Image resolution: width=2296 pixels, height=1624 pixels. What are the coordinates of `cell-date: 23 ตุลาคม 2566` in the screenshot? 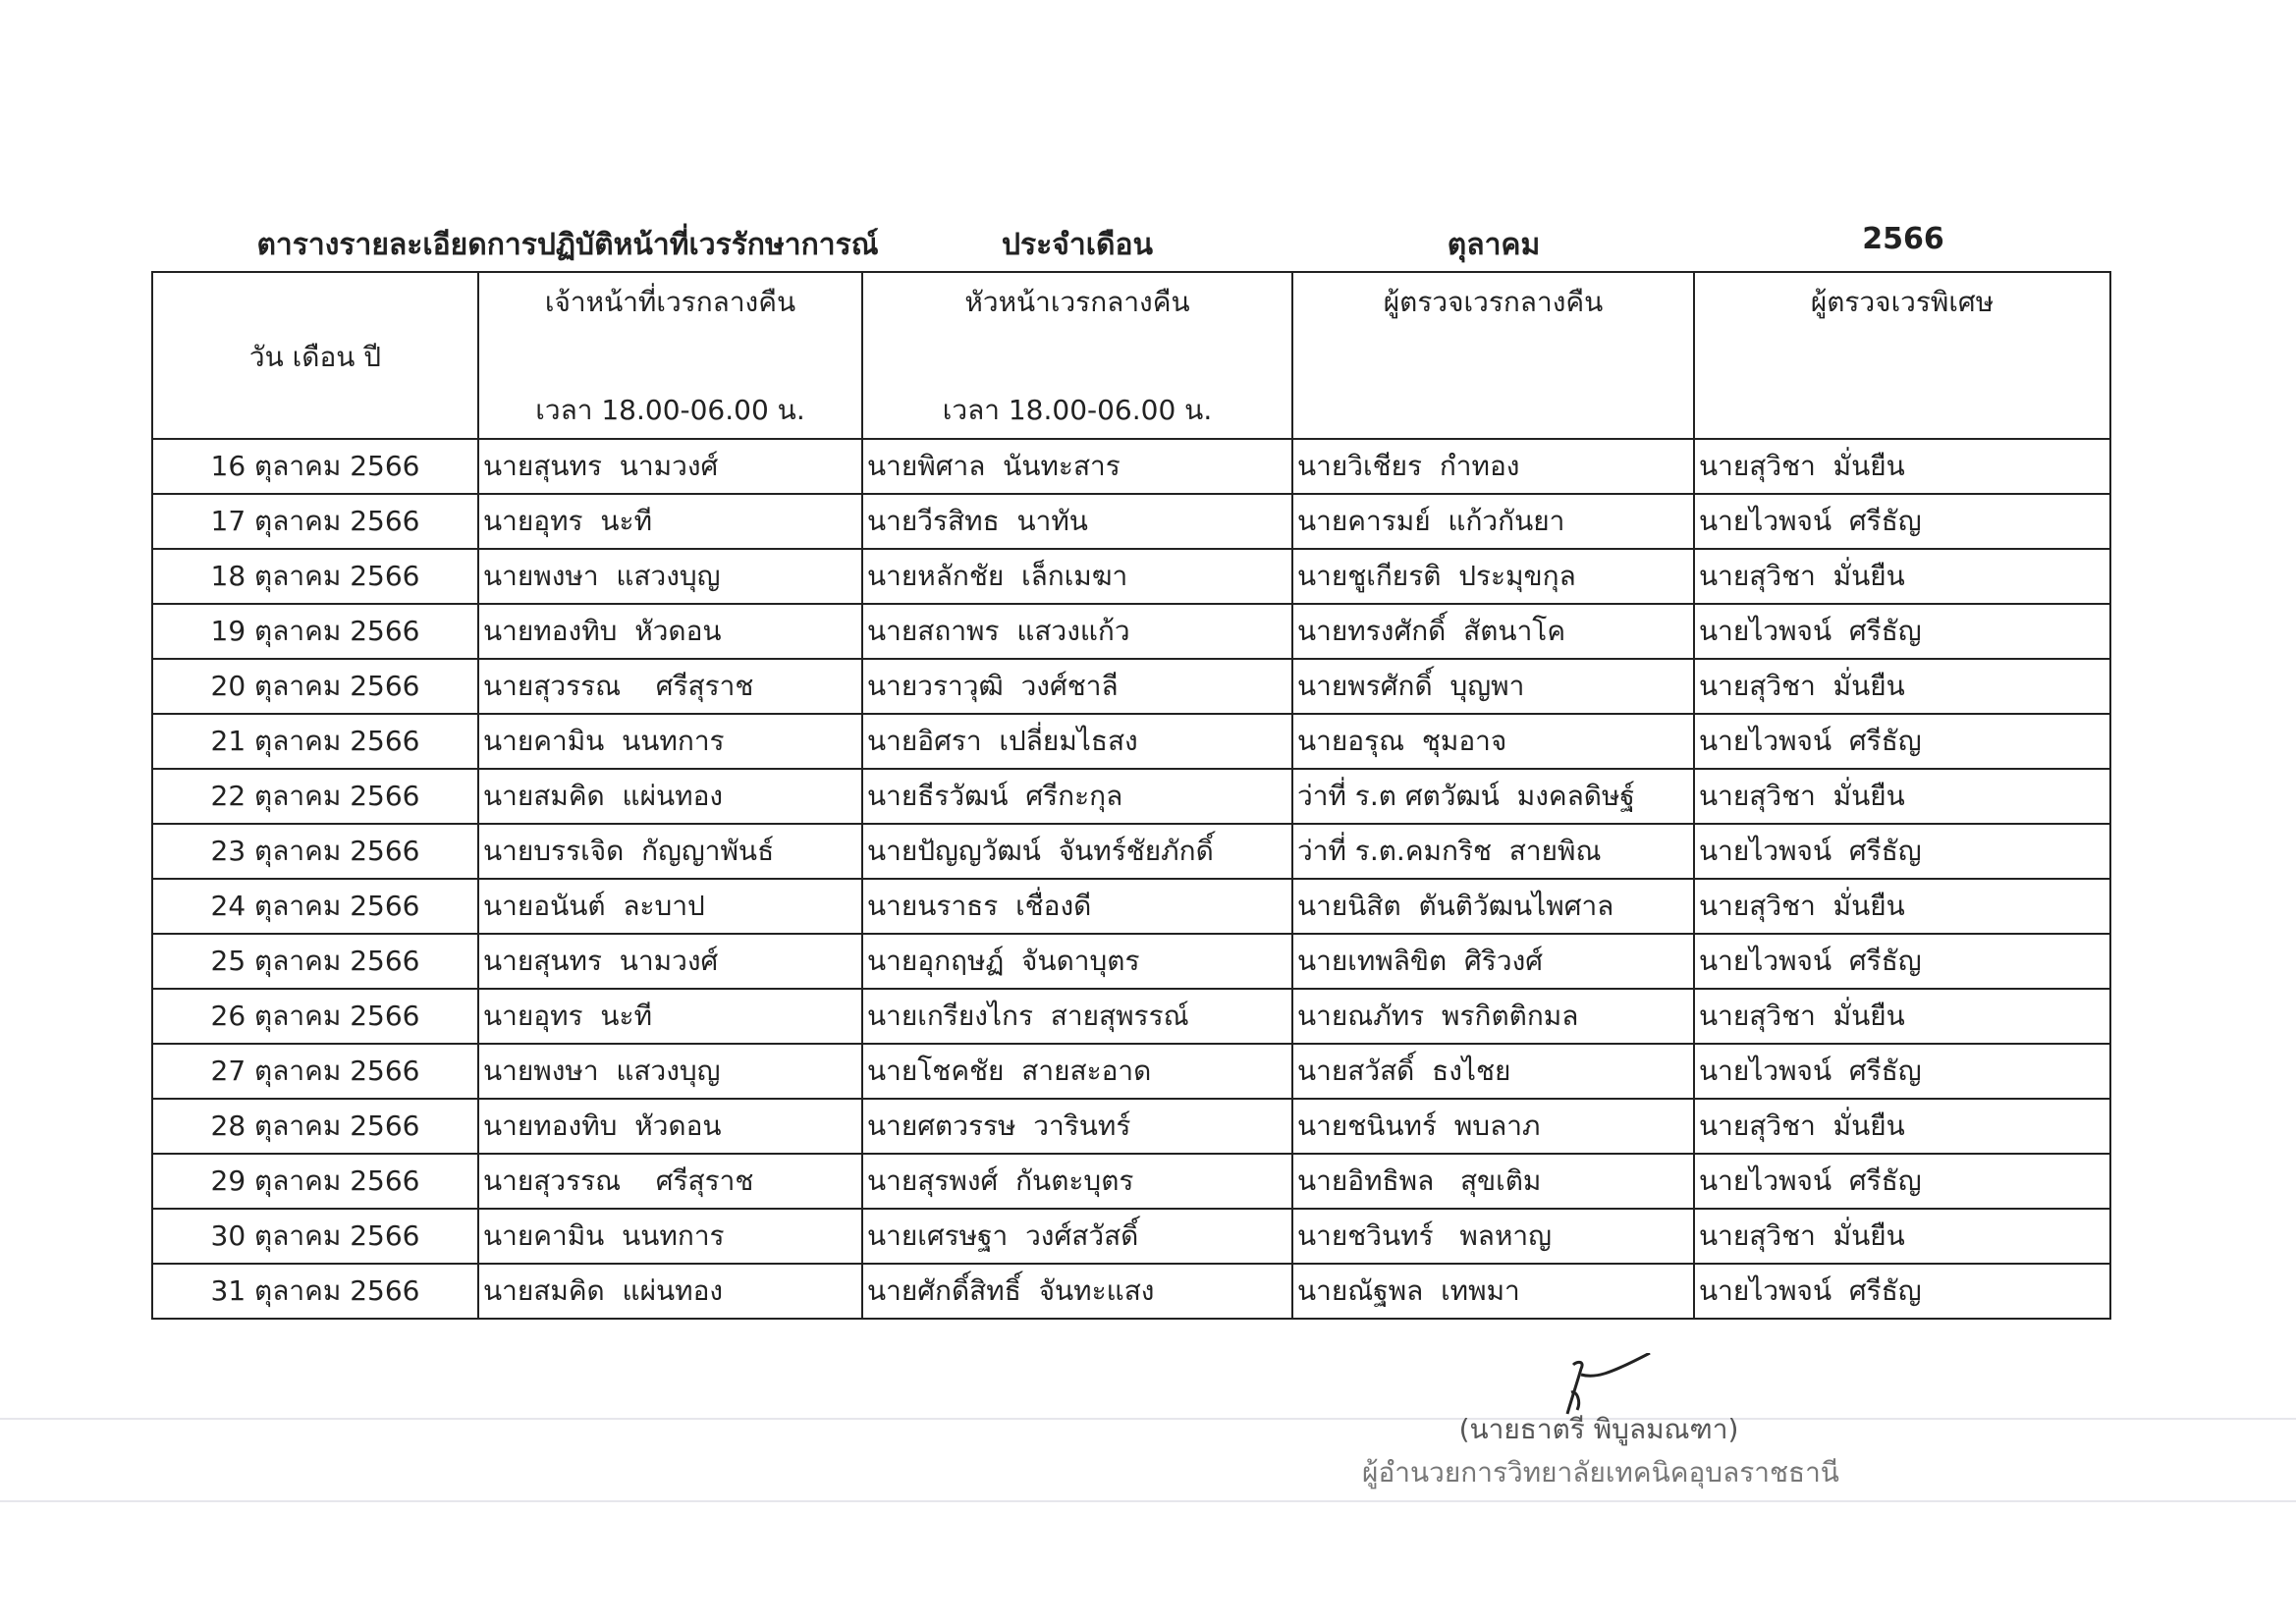 It's located at (315, 851).